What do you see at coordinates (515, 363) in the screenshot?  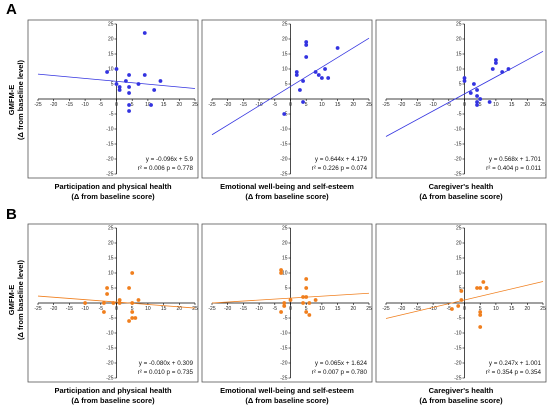 I see `regression-equation: y = 0.247x + 1.001` at bounding box center [515, 363].